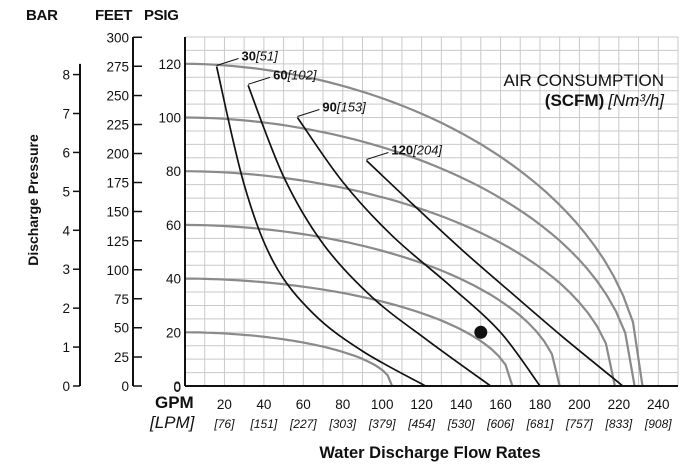 Image resolution: width=700 pixels, height=476 pixels. What do you see at coordinates (117, 96) in the screenshot?
I see `feet-tick-label: 250` at bounding box center [117, 96].